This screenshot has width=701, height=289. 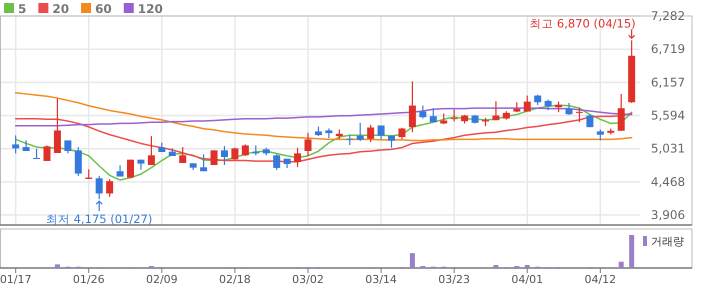 What do you see at coordinates (668, 49) in the screenshot?
I see `y-tick-label: 6,719` at bounding box center [668, 49].